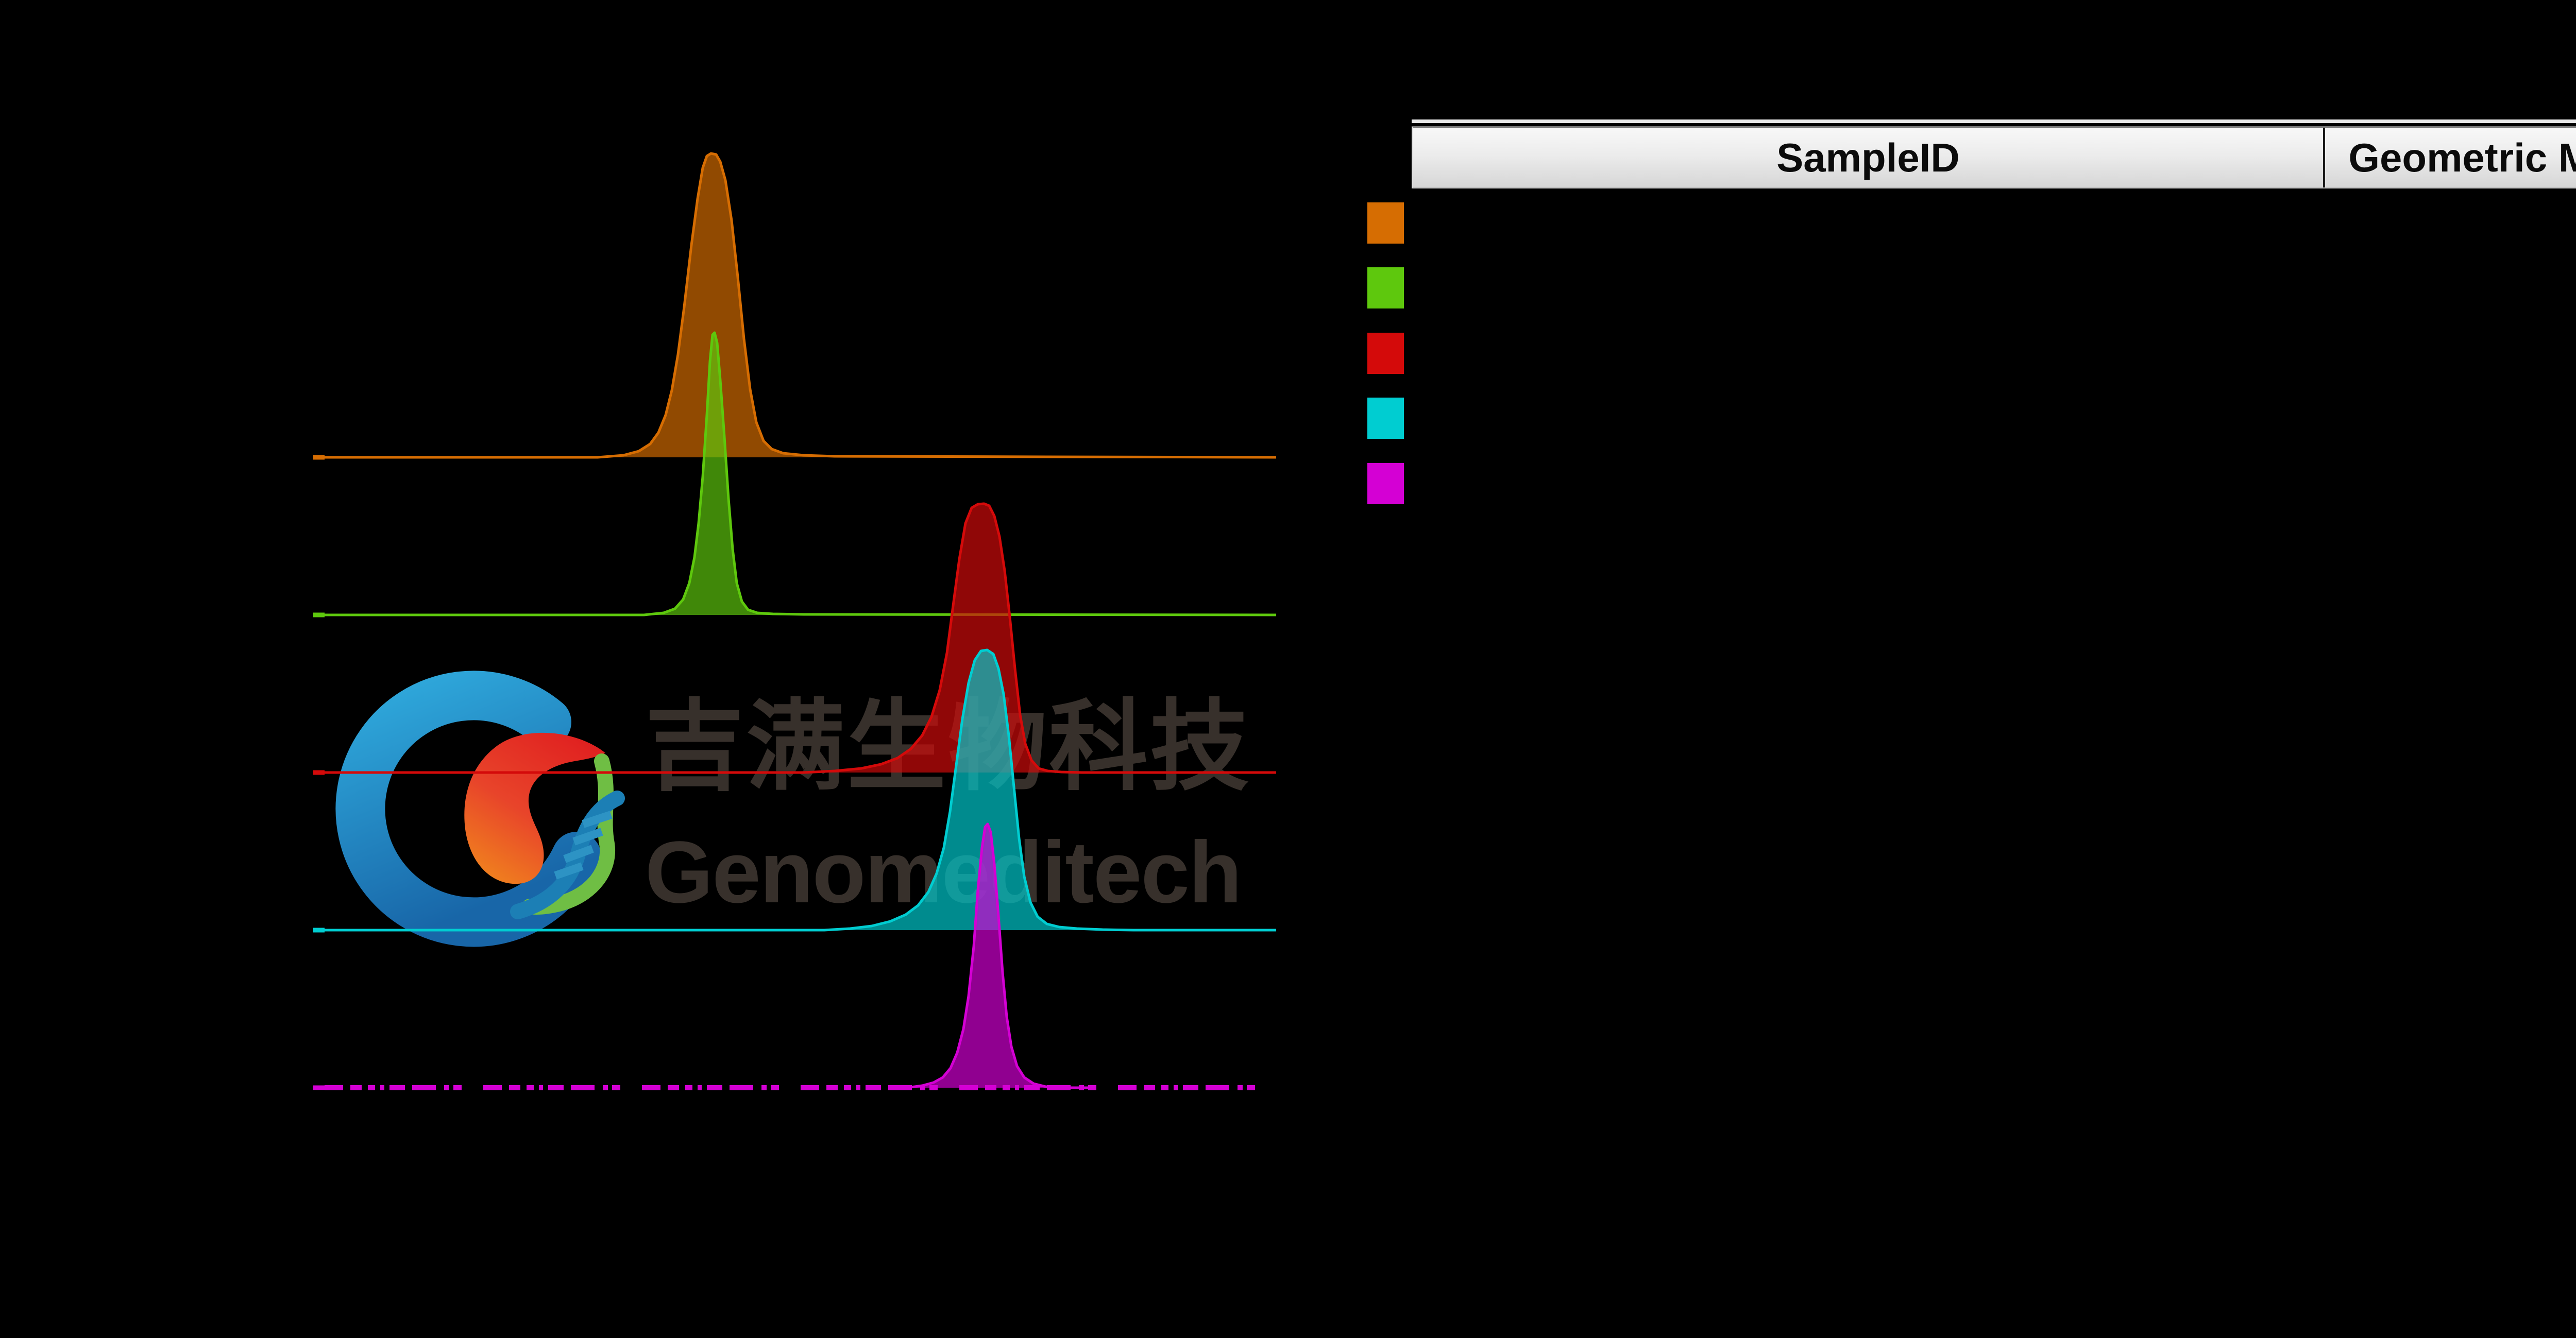 The width and height of the screenshot is (2576, 1338). Describe the element at coordinates (1994, 157) in the screenshot. I see `stats-table-header: SampleID Geometric Mean : FL11-H` at that location.